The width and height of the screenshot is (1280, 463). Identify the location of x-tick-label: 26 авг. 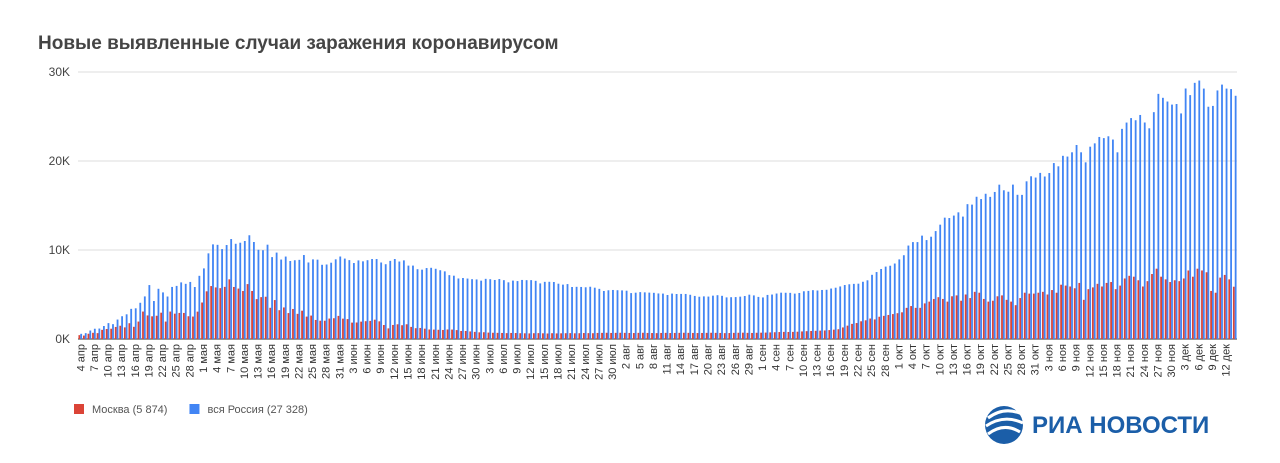
(736, 359).